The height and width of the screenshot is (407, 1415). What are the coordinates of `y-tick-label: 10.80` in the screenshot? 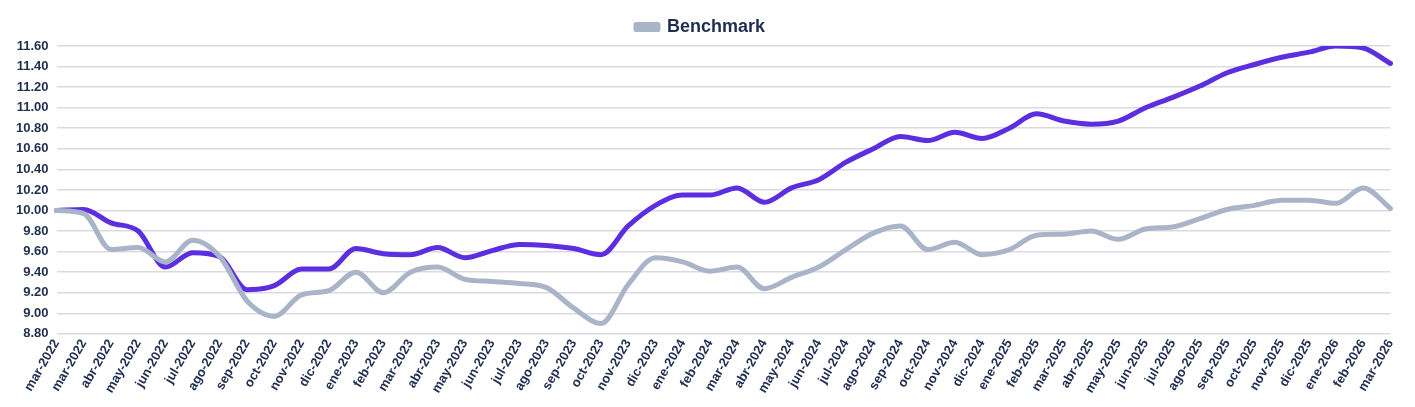 It's located at (32, 127).